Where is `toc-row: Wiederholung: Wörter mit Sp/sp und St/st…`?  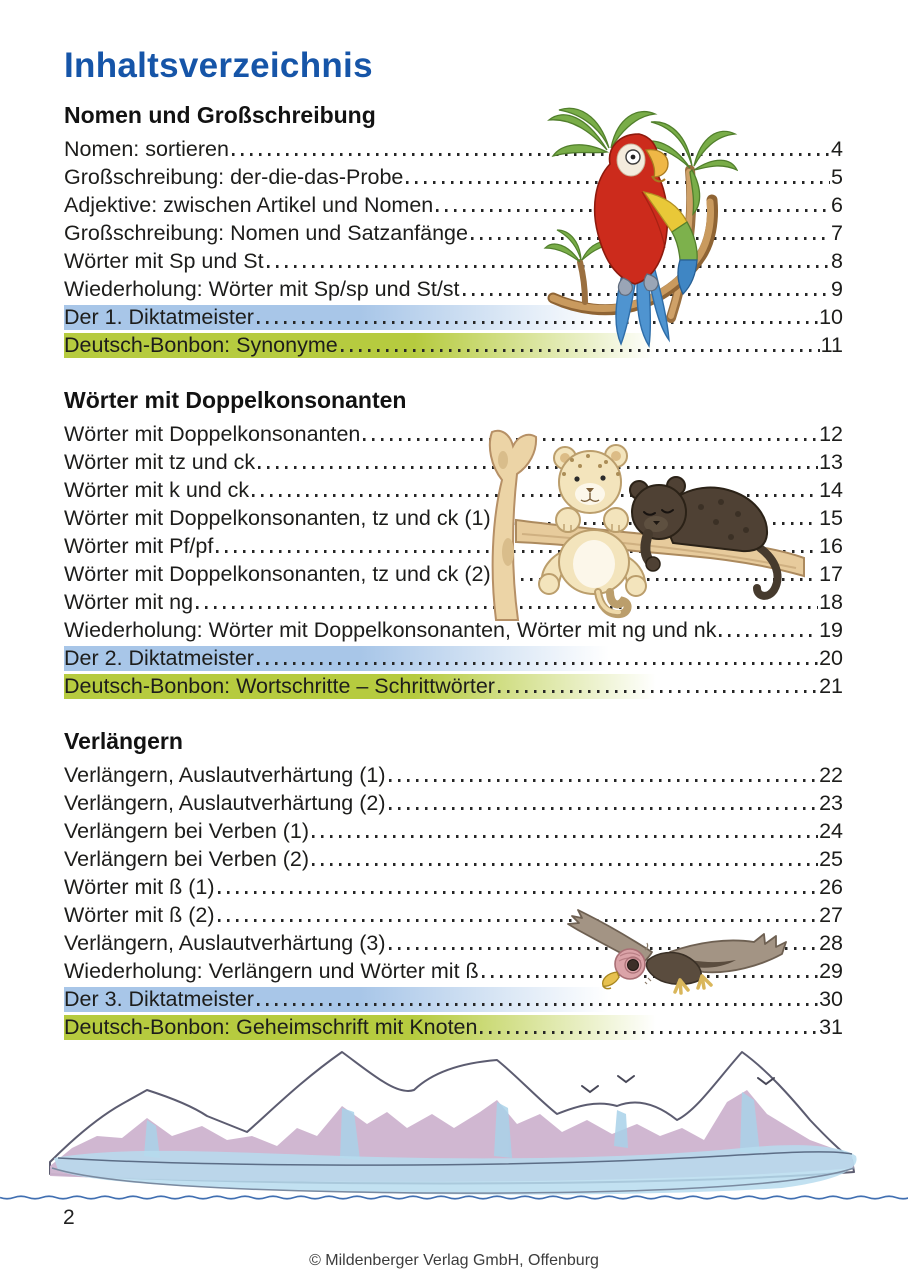 toc-row: Wiederholung: Wörter mit Sp/sp und St/st… is located at coordinates (453, 289).